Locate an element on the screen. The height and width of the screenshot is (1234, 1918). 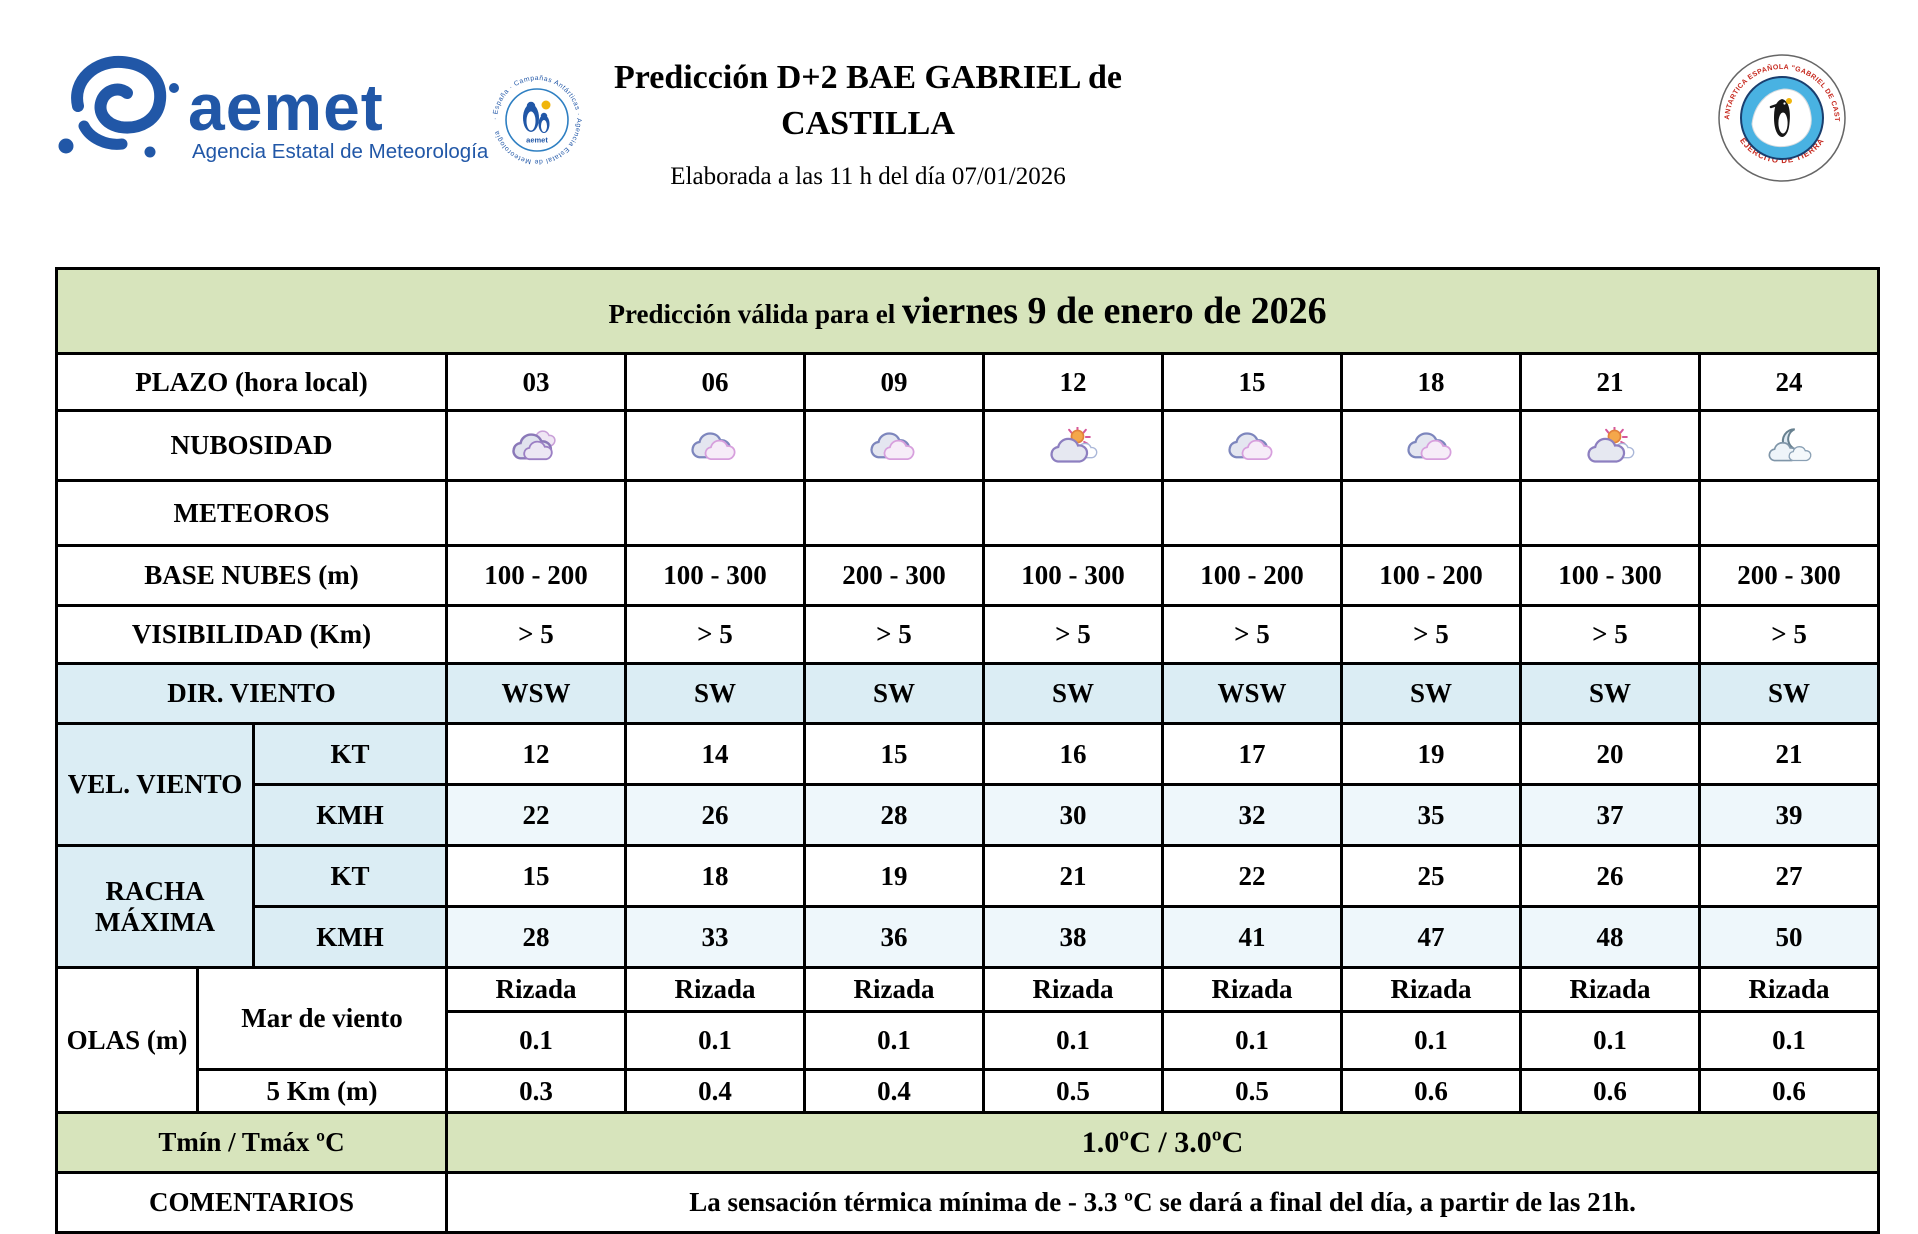
racha-label: RACHA MÁXIMA is located at coordinates (155, 906).